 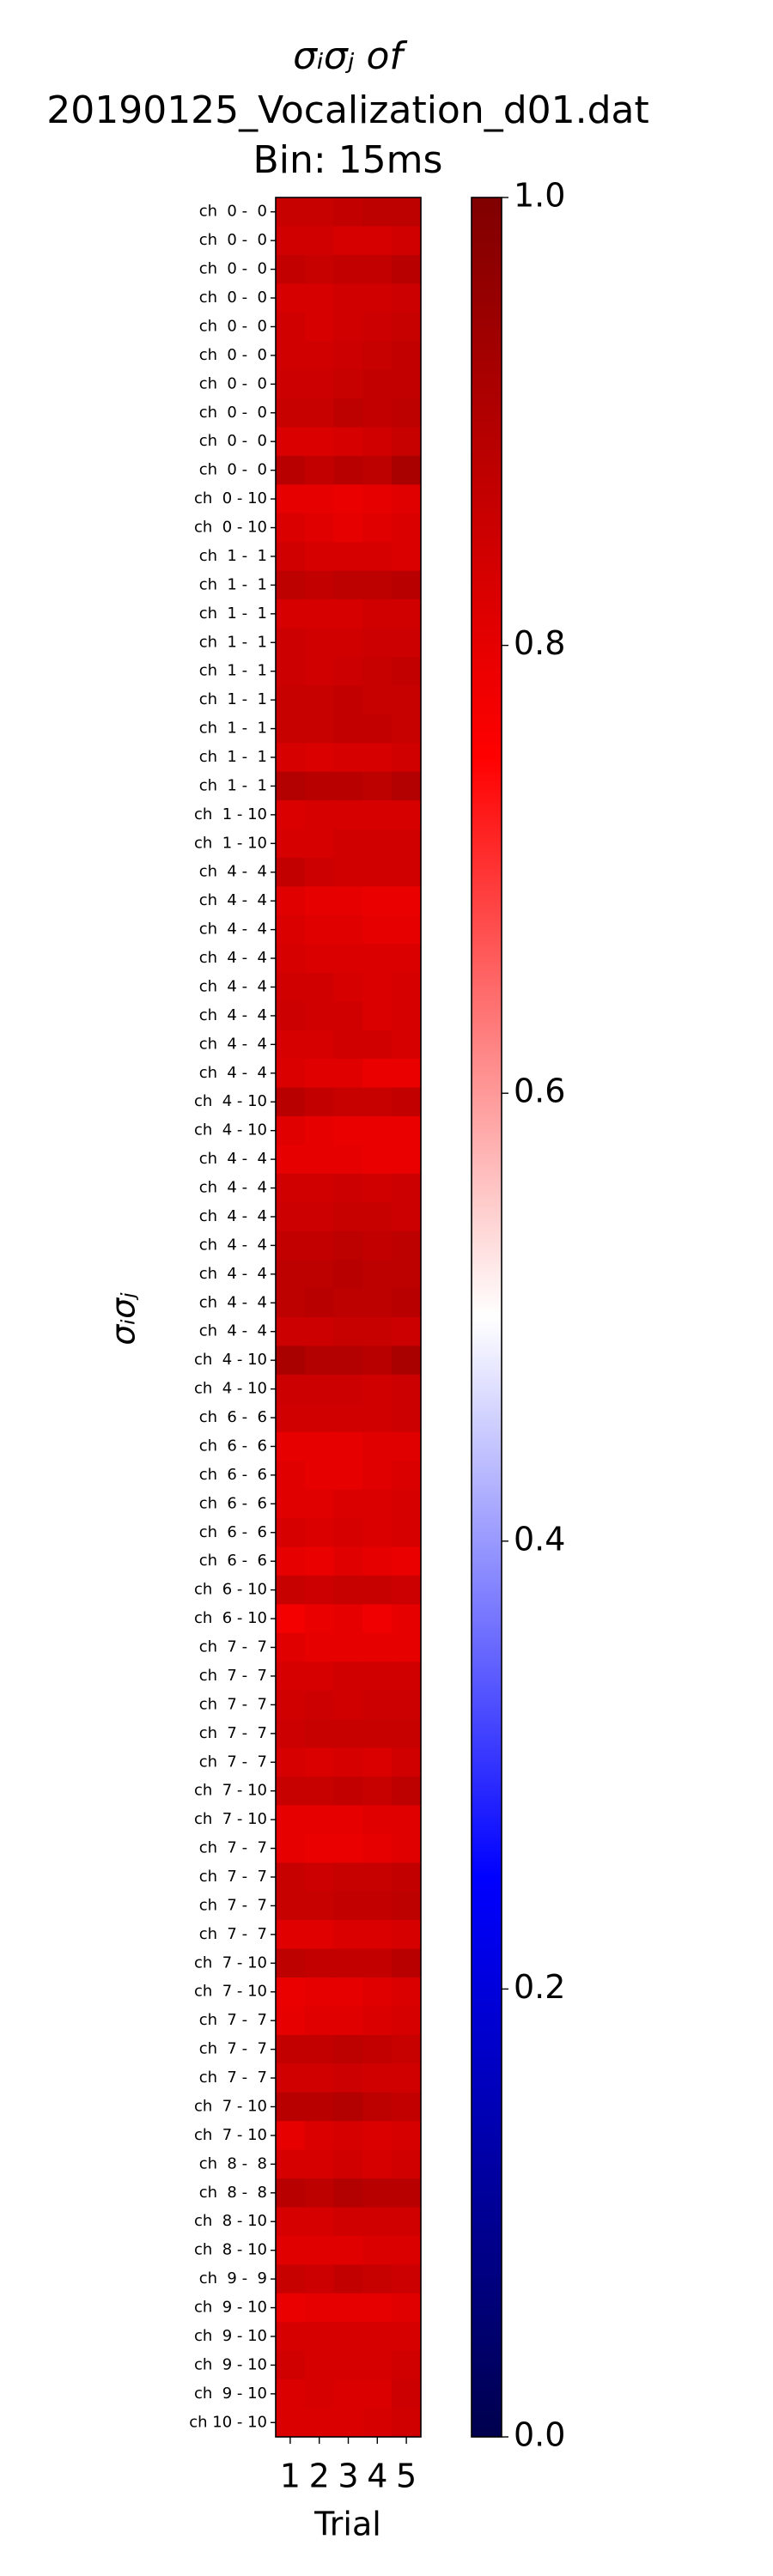 What do you see at coordinates (319, 2477) in the screenshot?
I see `x-tick-label: 2` at bounding box center [319, 2477].